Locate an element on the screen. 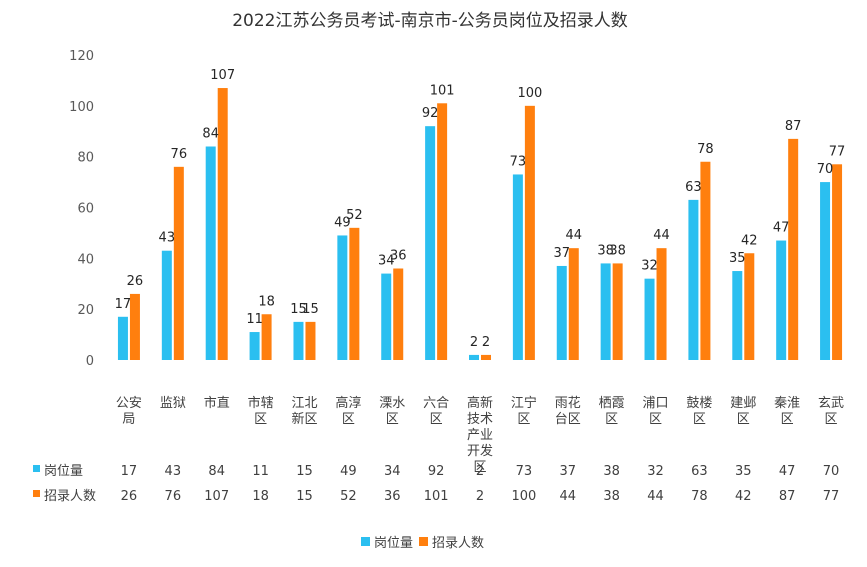 This screenshot has width=867, height=567. y-tick-label: 80 is located at coordinates (85, 158).